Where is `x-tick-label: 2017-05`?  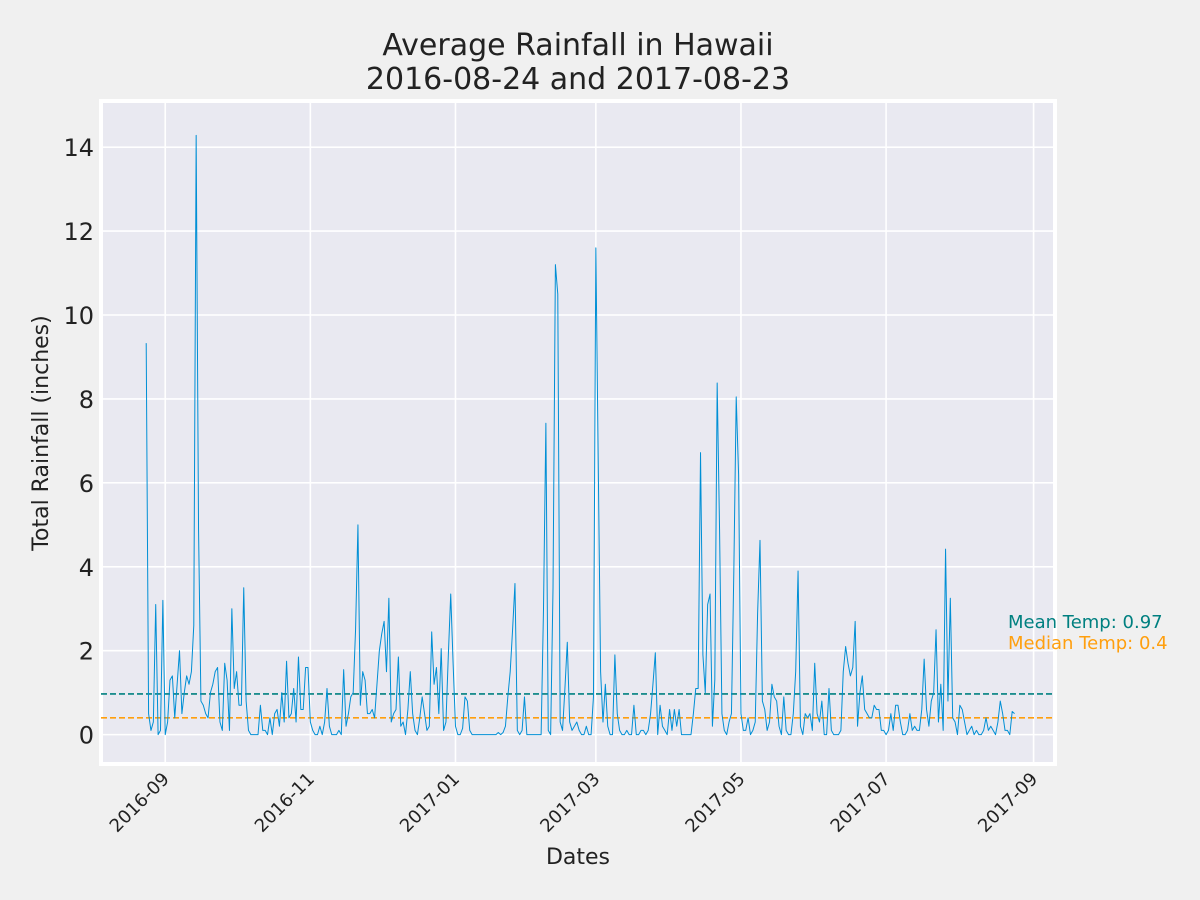
x-tick-label: 2017-05 is located at coordinates (715, 803).